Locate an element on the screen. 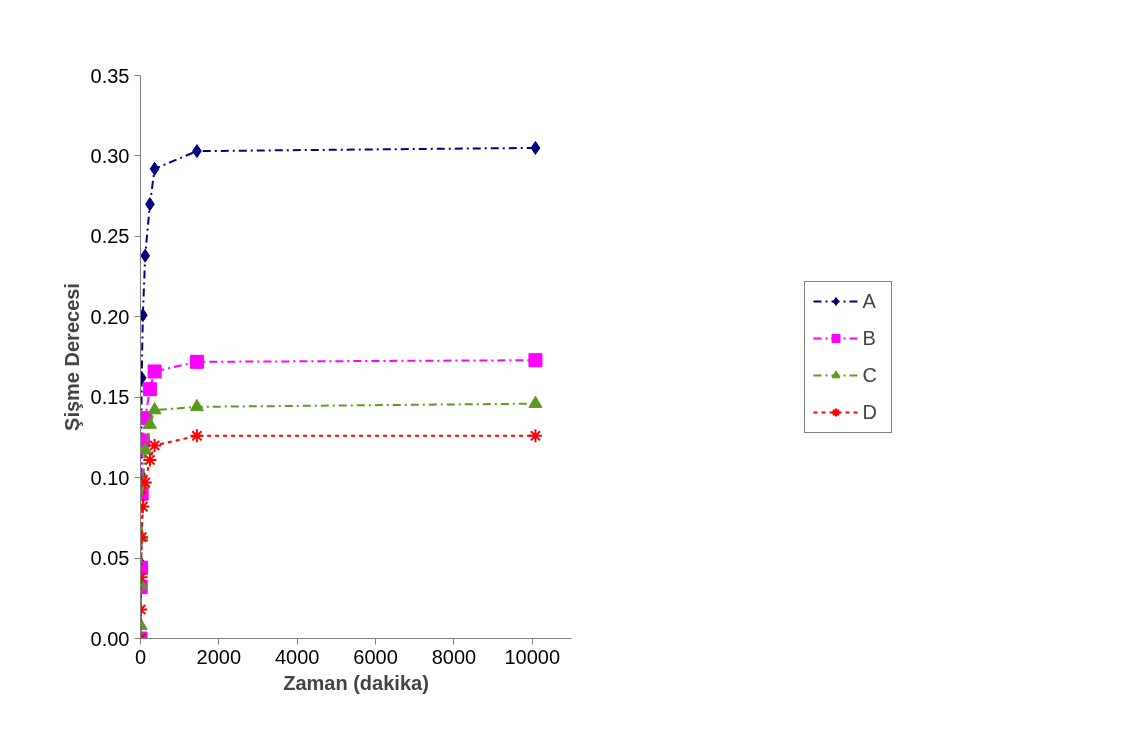 The width and height of the screenshot is (1128, 753). y-tick-label: 0.25 is located at coordinates (110, 236).